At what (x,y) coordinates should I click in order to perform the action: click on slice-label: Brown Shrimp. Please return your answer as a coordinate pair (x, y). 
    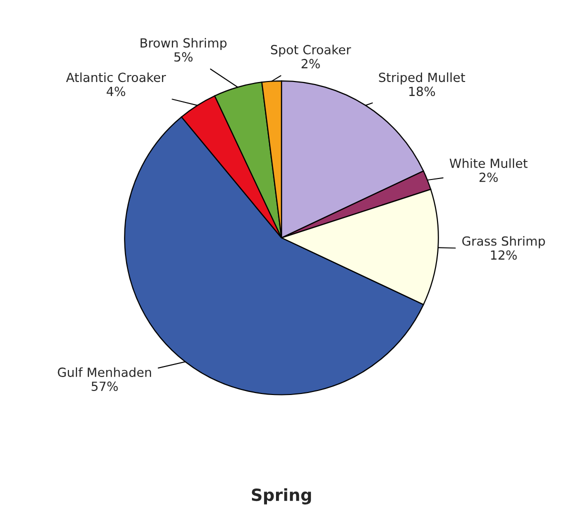
    Looking at the image, I should click on (183, 44).